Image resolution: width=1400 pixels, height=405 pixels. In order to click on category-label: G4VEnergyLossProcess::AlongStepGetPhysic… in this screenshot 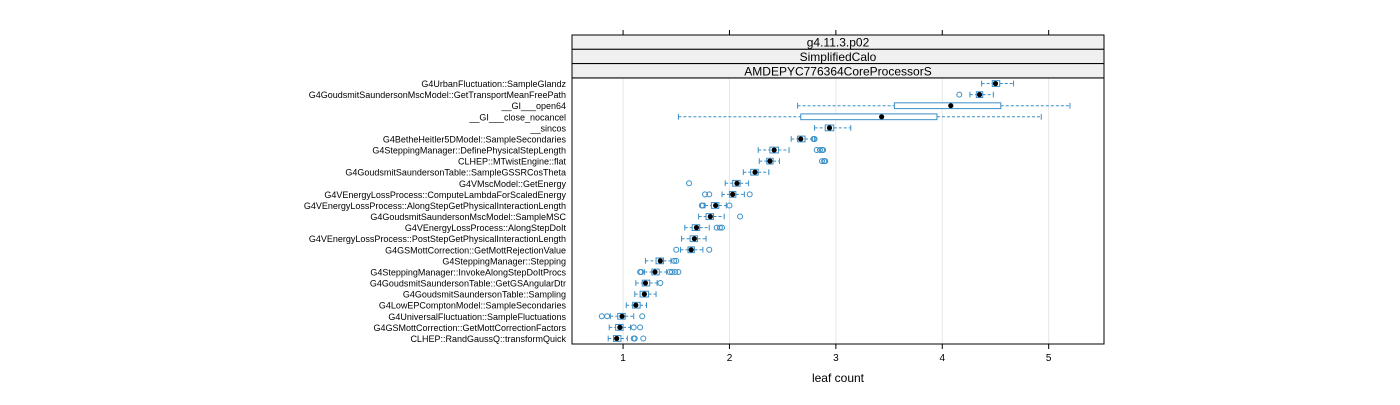, I will do `click(435, 206)`.